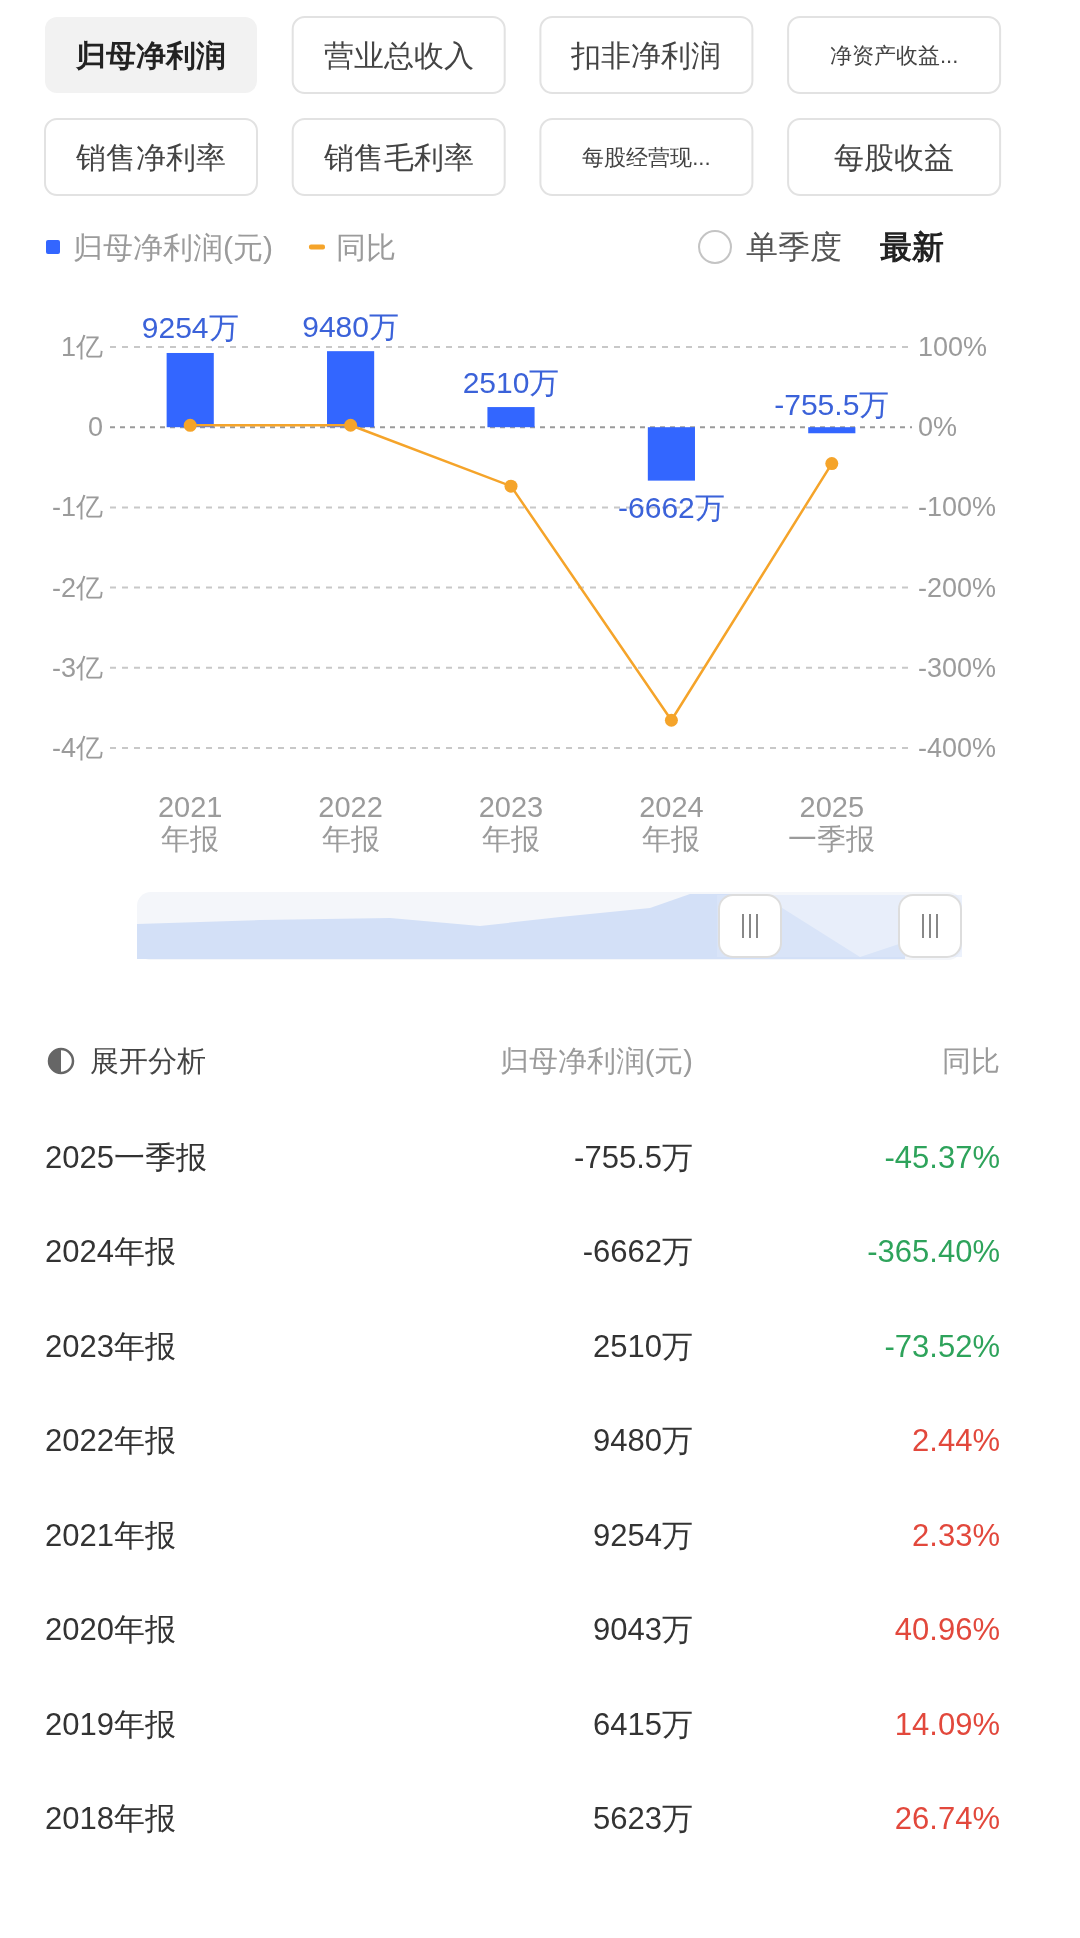 This screenshot has height=1938, width=1080. What do you see at coordinates (151, 157) in the screenshot?
I see `tab: 销售净利率` at bounding box center [151, 157].